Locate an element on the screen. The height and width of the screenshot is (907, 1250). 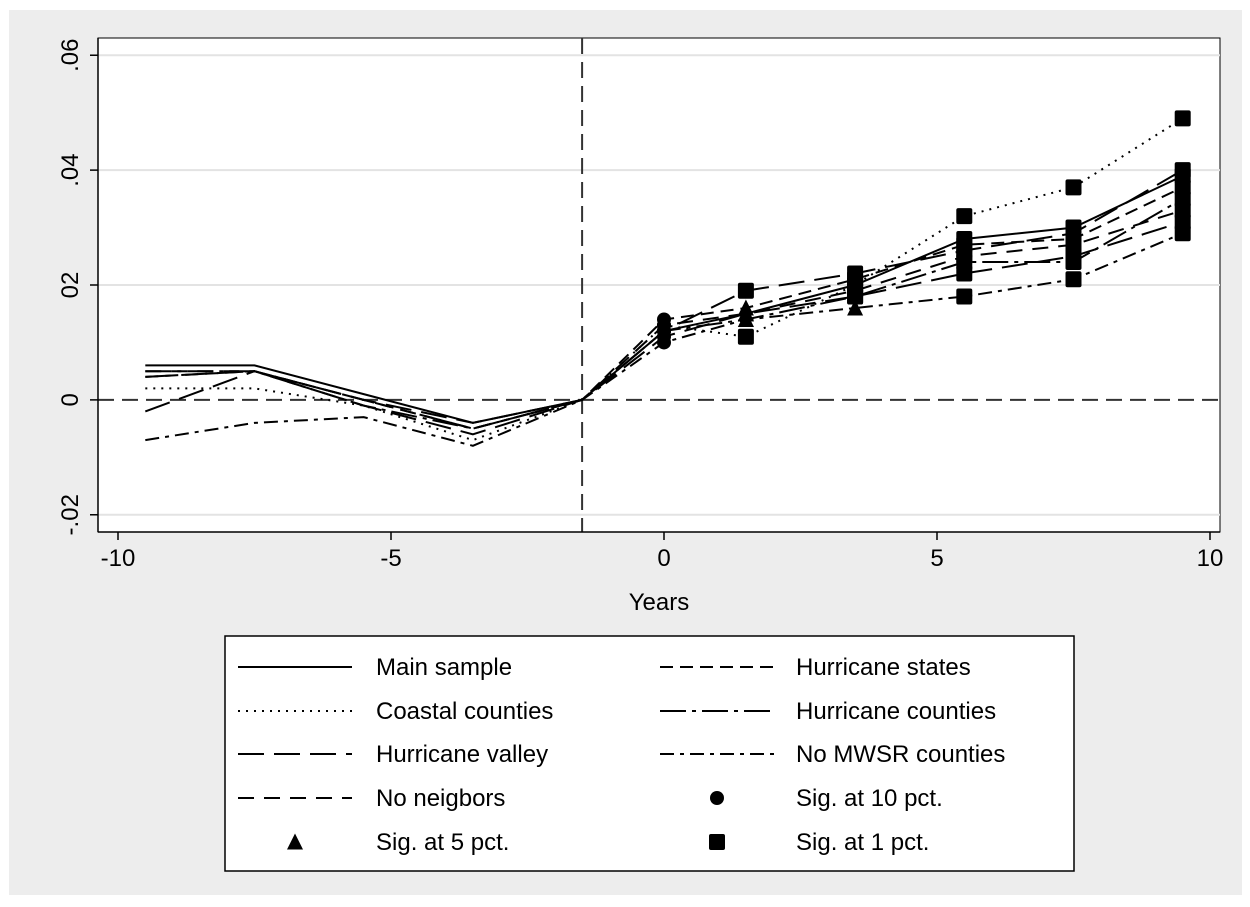
legend-marker-square is located at coordinates (717, 842).